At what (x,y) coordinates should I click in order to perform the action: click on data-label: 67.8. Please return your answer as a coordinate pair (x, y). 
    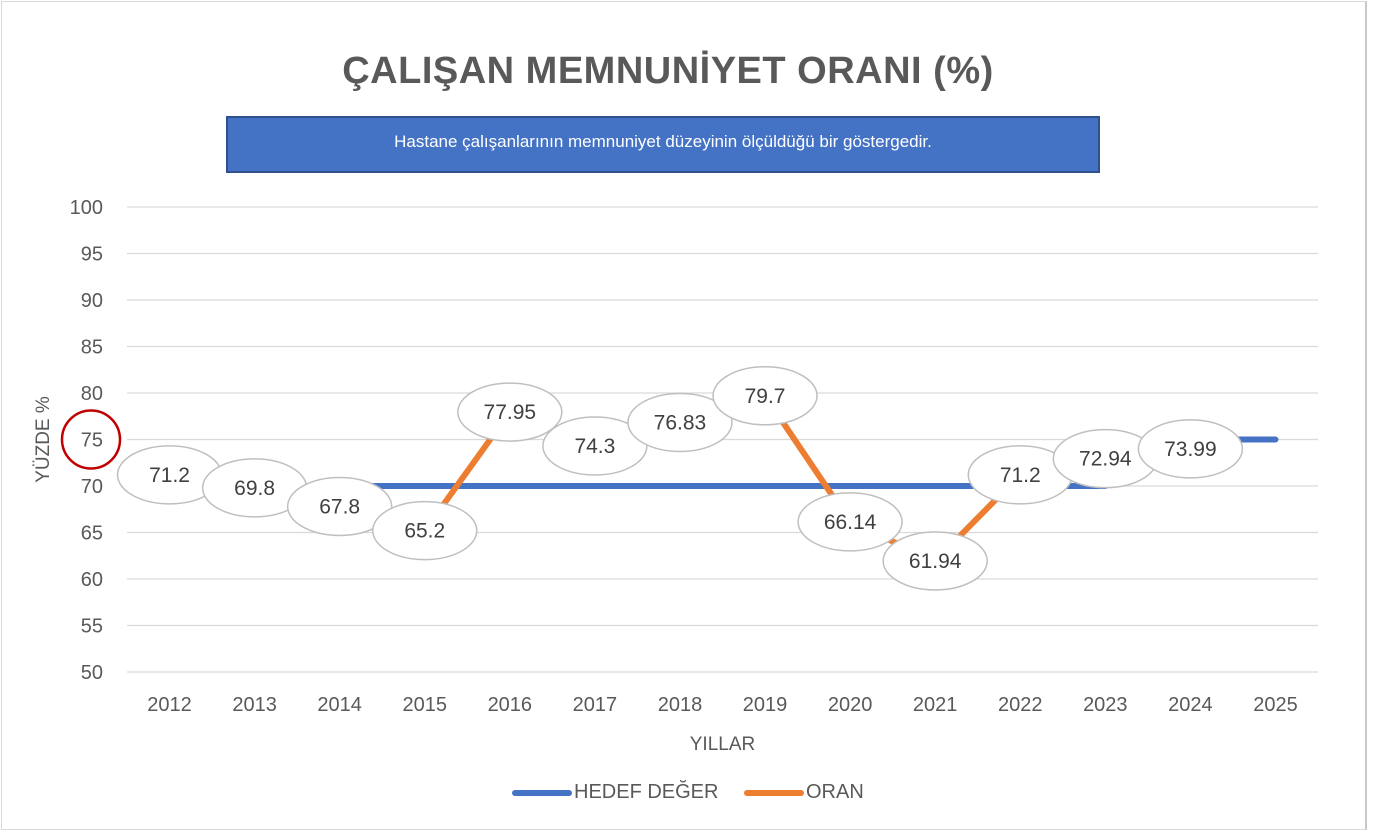
    Looking at the image, I should click on (339, 506).